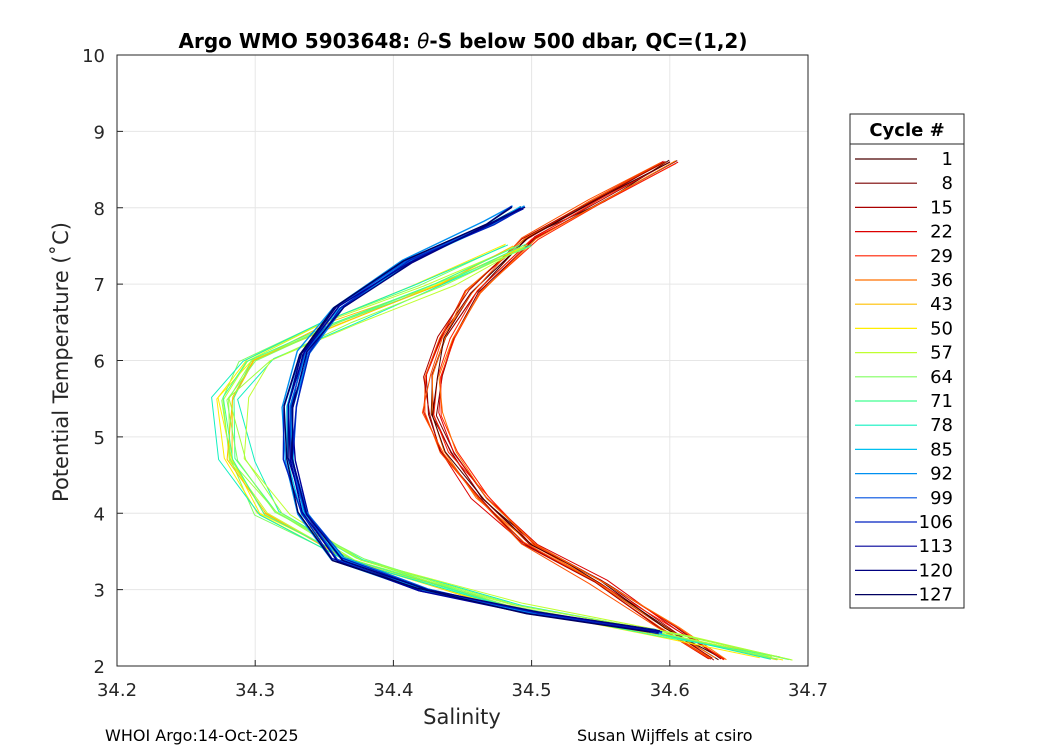 This screenshot has width=1050, height=750. I want to click on legend-label: 71, so click(941, 401).